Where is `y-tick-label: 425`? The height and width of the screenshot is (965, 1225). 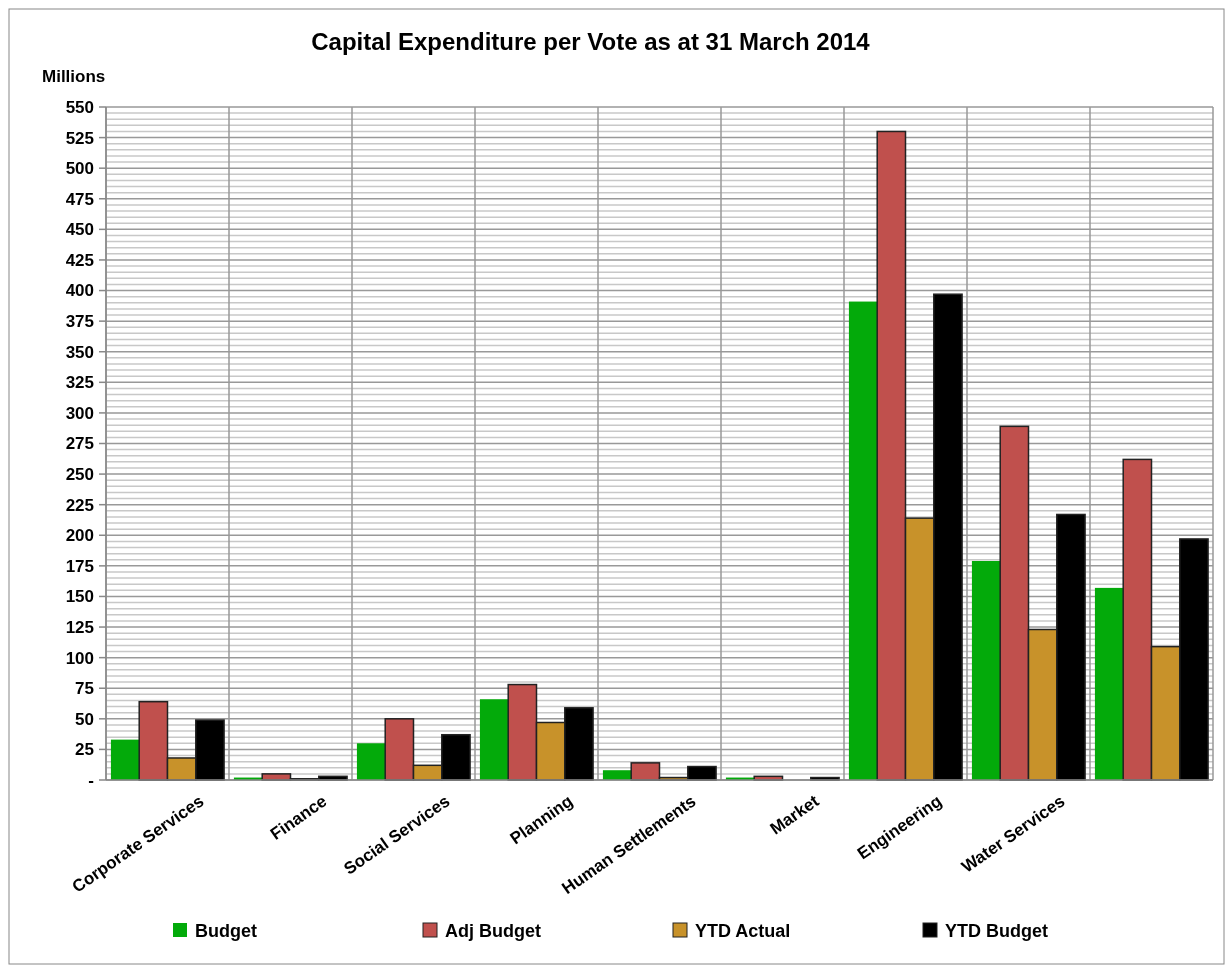 y-tick-label: 425 is located at coordinates (79, 260).